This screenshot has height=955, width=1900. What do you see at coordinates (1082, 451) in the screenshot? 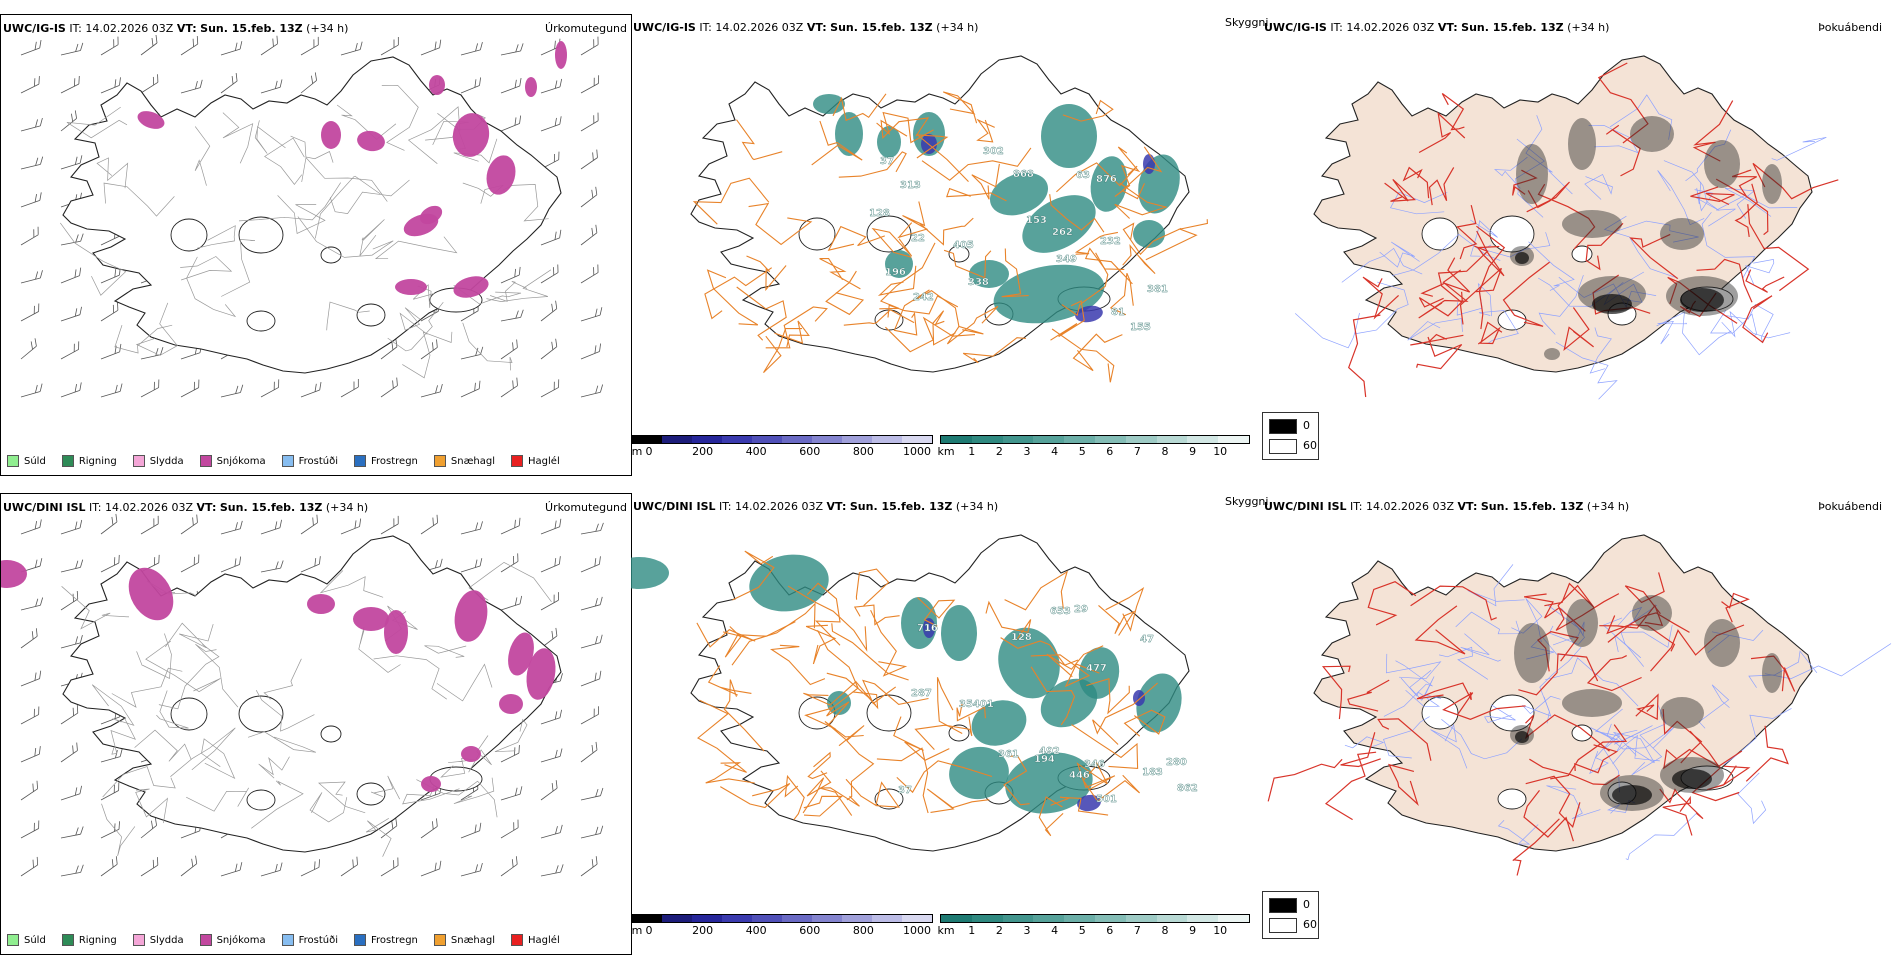
I see `scale-tick: 5` at bounding box center [1082, 451].